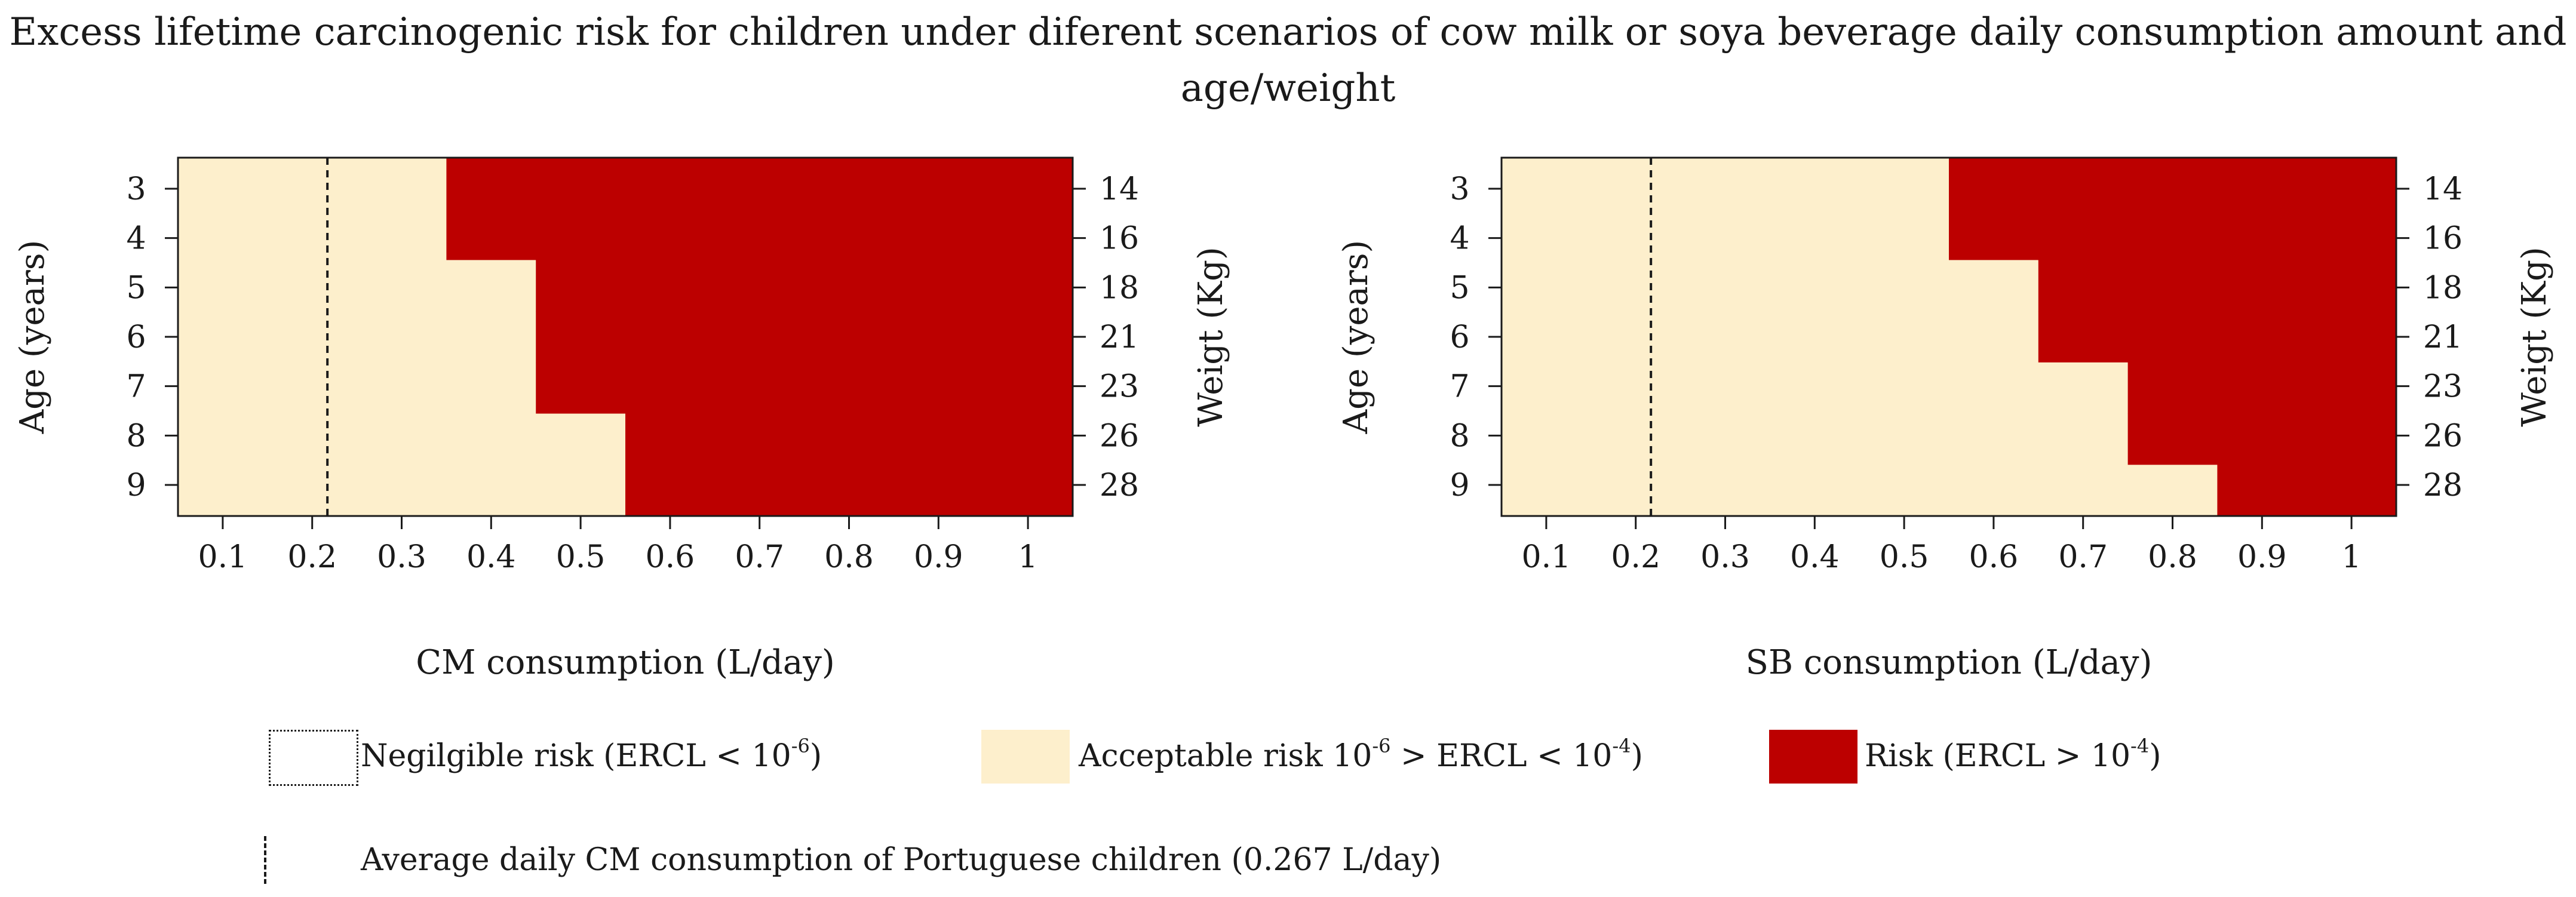 The width and height of the screenshot is (2576, 897). Describe the element at coordinates (313, 758) in the screenshot. I see `negligible-swatch` at that location.